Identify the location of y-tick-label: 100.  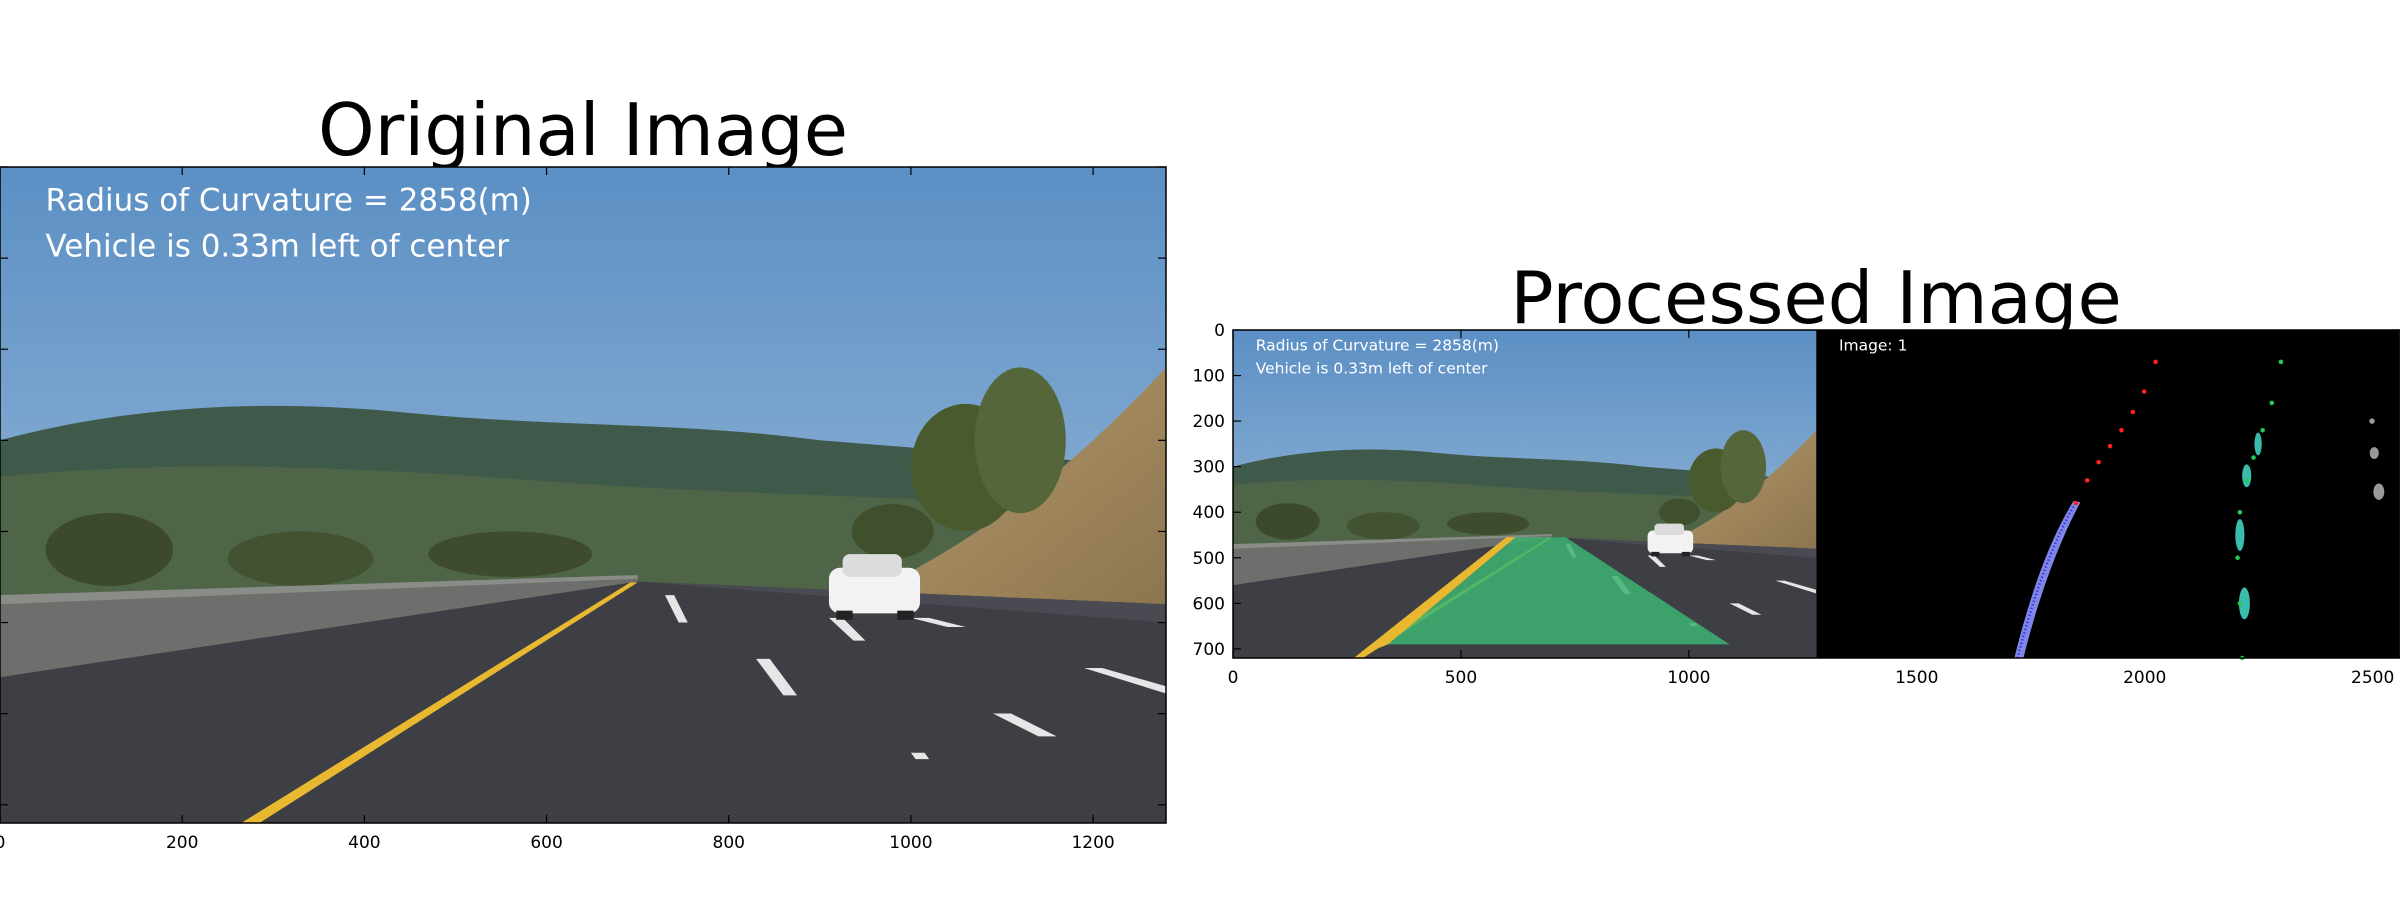
(1209, 377).